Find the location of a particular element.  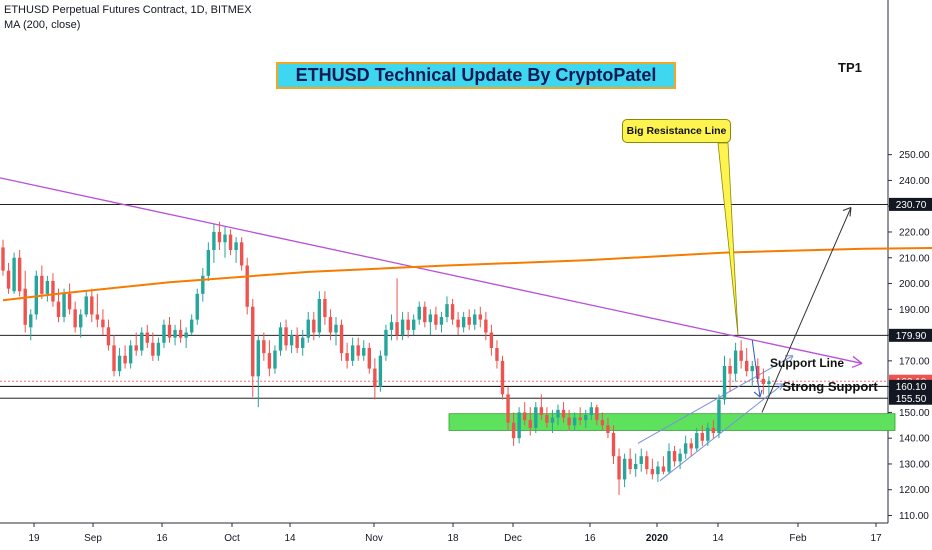

pullback-arrowhead is located at coordinates (758, 393).